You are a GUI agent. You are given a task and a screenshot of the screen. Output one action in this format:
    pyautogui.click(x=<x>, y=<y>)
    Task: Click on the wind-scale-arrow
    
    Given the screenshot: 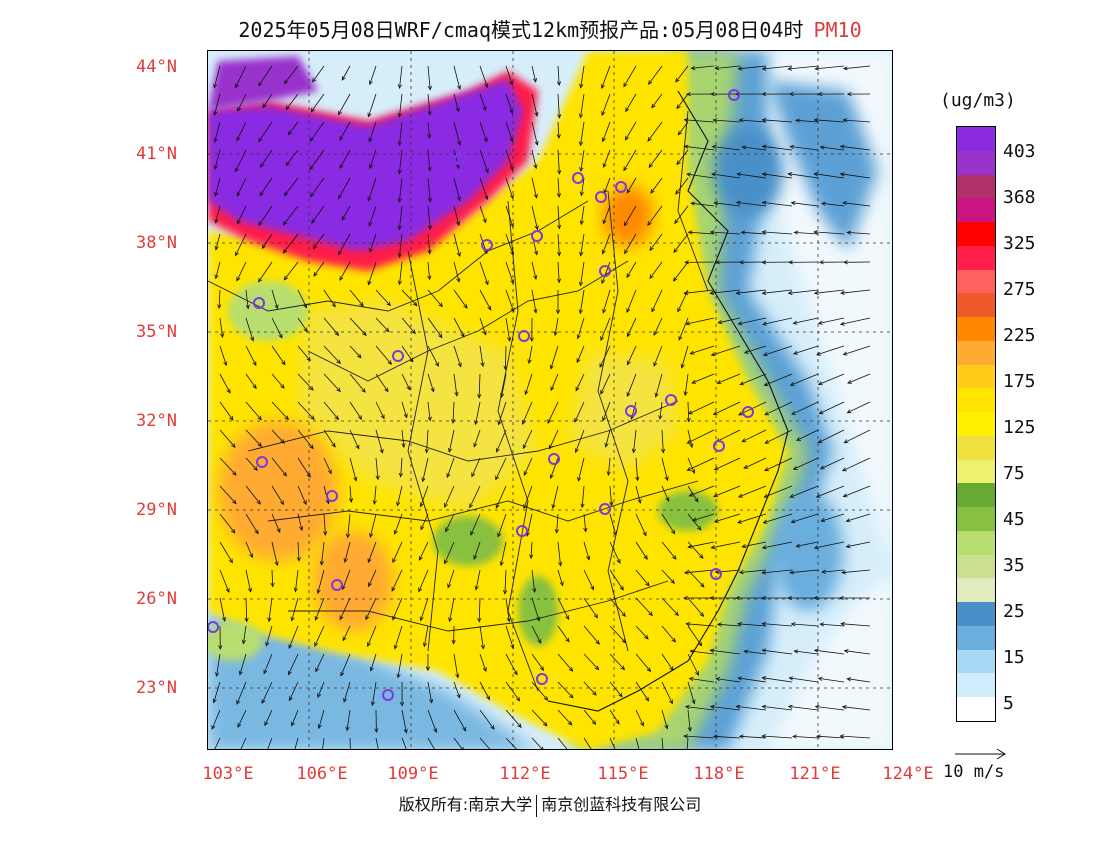 What is the action you would take?
    pyautogui.click(x=980, y=754)
    